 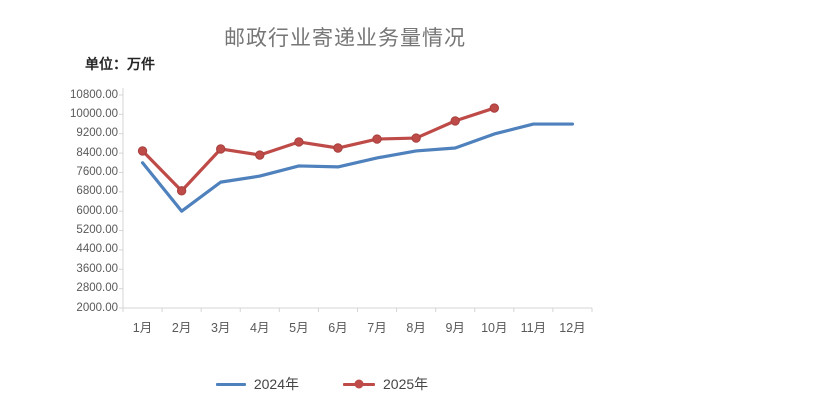 I want to click on x-tick-label: 8月, so click(x=416, y=328).